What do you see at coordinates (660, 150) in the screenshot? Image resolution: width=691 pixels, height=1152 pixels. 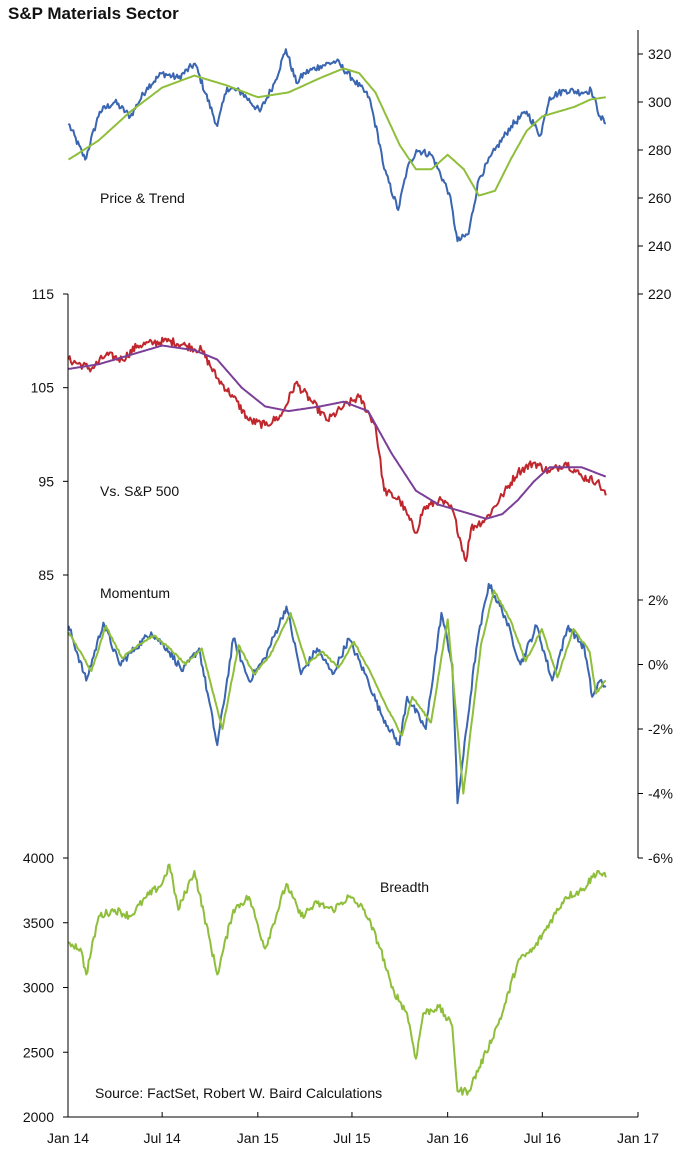 I see `y-tick-label: 280` at bounding box center [660, 150].